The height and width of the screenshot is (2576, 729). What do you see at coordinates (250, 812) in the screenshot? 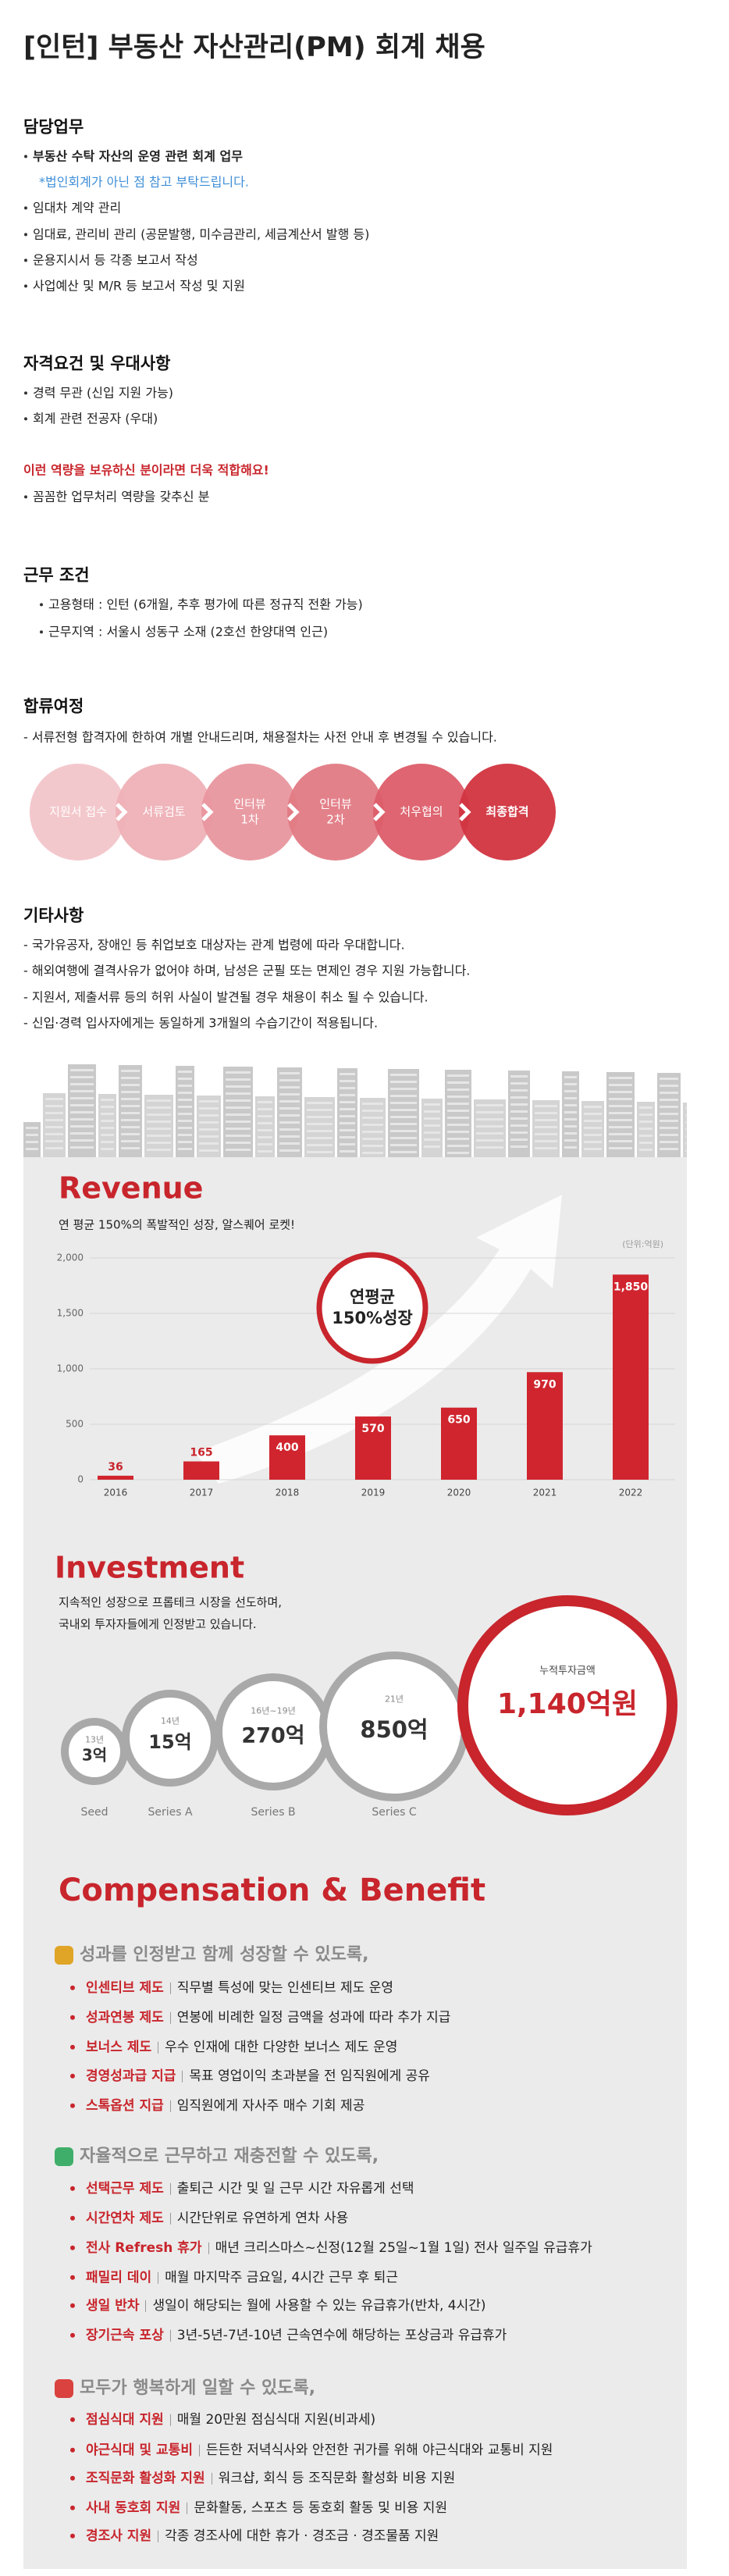
I see `step-circle` at bounding box center [250, 812].